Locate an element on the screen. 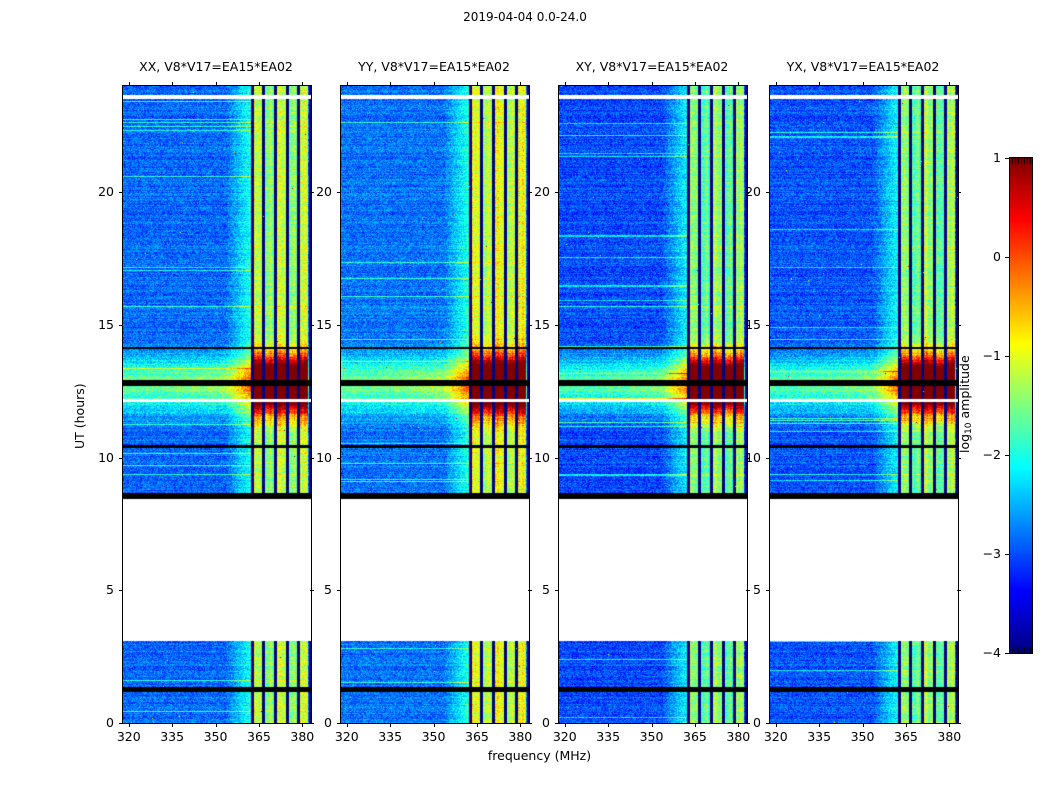 Image resolution: width=1050 pixels, height=800 pixels. spectrogram-image-xx is located at coordinates (217, 404).